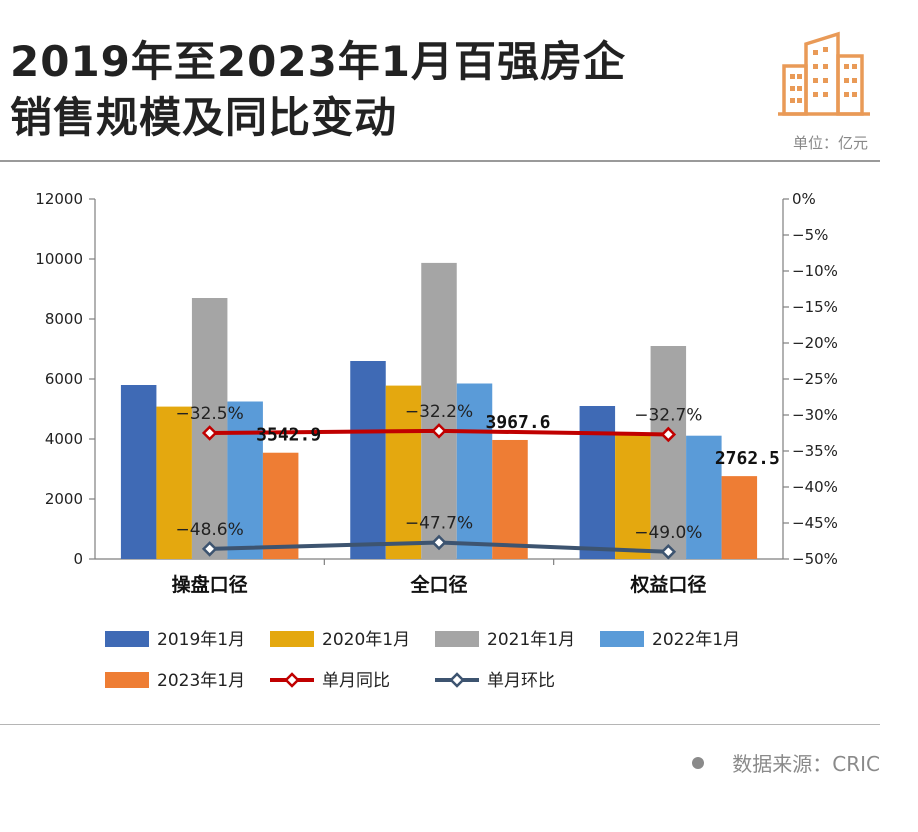 The width and height of the screenshot is (918, 832). What do you see at coordinates (668, 533) in the screenshot?
I see `line-value-label: −49.0%` at bounding box center [668, 533].